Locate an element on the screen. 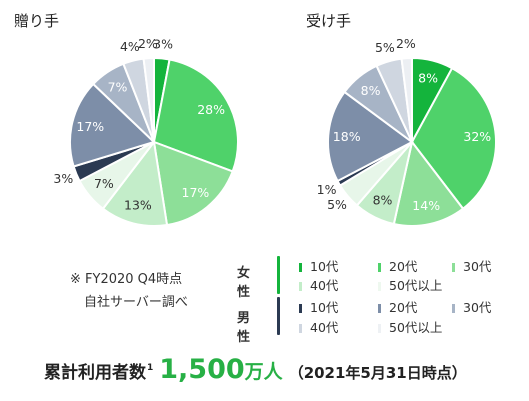 This screenshot has height=401, width=529. giver-slice-label-3: 13% is located at coordinates (138, 205).